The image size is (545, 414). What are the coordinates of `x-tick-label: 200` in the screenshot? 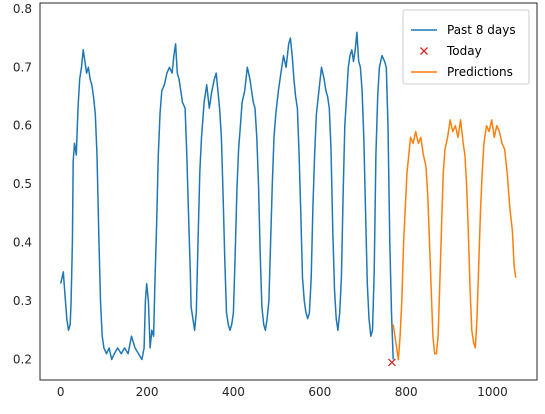 It's located at (147, 392).